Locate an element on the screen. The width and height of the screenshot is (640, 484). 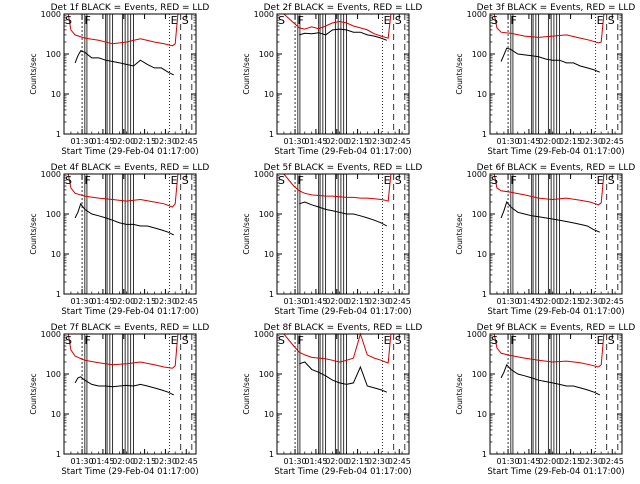
panel-title: Det 2f BLACK = Events, RED = LLD is located at coordinates (343, 8).